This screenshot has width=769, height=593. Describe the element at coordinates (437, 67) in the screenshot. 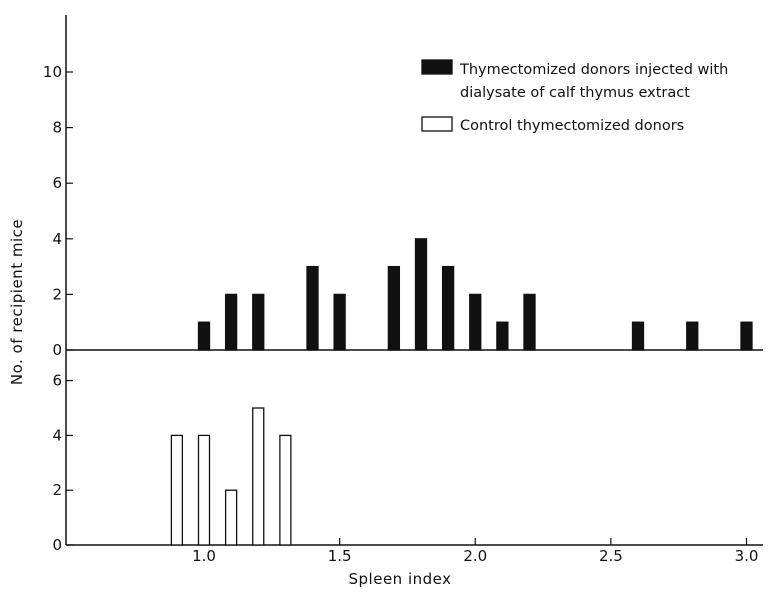

I see `legend-swatch-thymus-extract` at that location.